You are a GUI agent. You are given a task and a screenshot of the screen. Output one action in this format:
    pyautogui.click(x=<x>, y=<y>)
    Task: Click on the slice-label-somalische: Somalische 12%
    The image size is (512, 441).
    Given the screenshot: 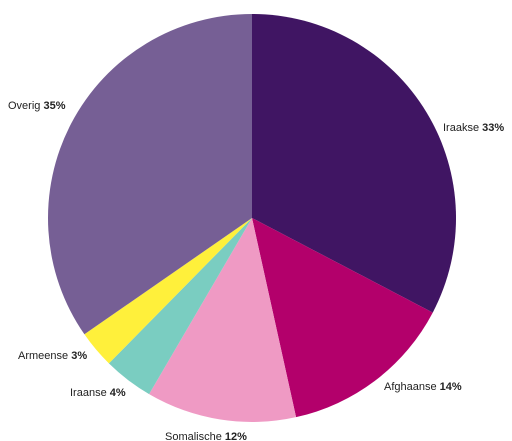 What is the action you would take?
    pyautogui.click(x=206, y=436)
    